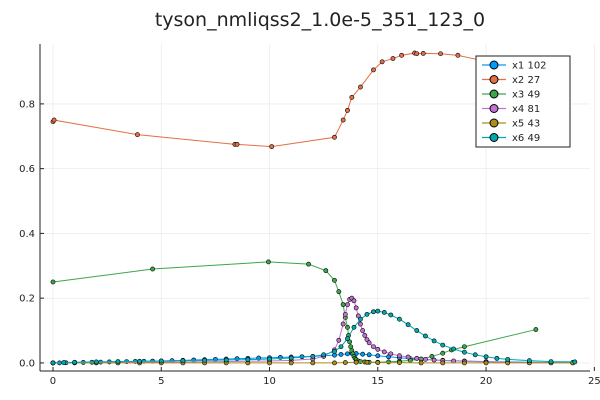  What do you see at coordinates (594, 381) in the screenshot?
I see `x-tick-label: 25` at bounding box center [594, 381].